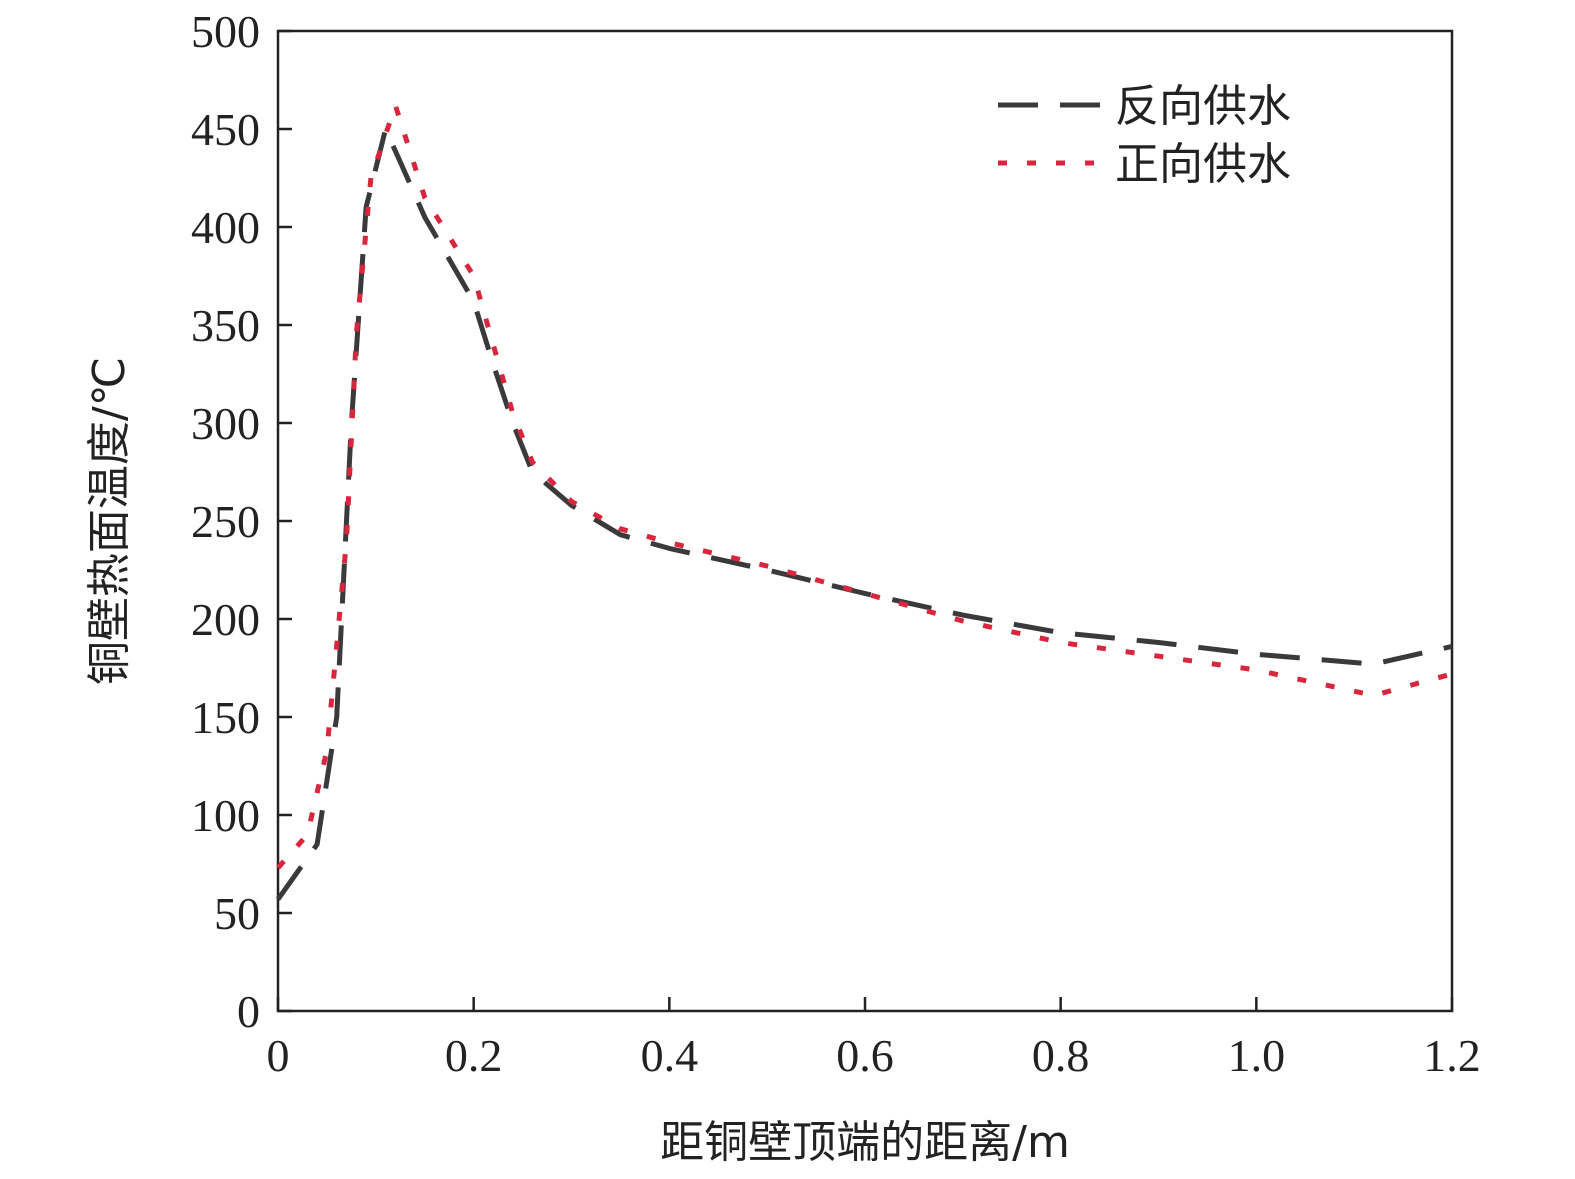  I want to click on y-tick-label: 300, so click(225, 423).